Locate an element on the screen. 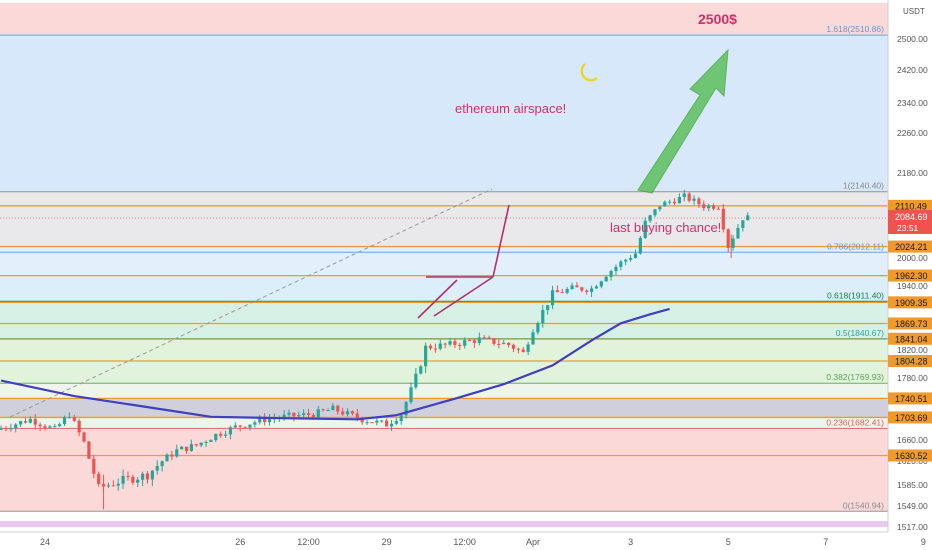 Image resolution: width=932 pixels, height=550 pixels. x-tick-label: 12:00 is located at coordinates (308, 542).